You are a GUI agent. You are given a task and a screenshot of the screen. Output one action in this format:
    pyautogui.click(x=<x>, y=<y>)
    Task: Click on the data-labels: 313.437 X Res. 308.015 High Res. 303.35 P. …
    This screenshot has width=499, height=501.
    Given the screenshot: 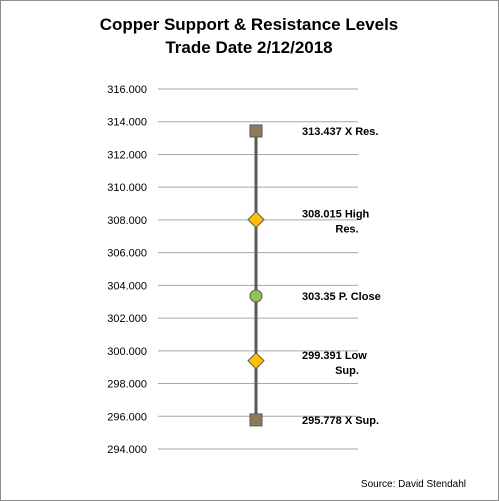 What is the action you would take?
    pyautogui.click(x=341, y=276)
    